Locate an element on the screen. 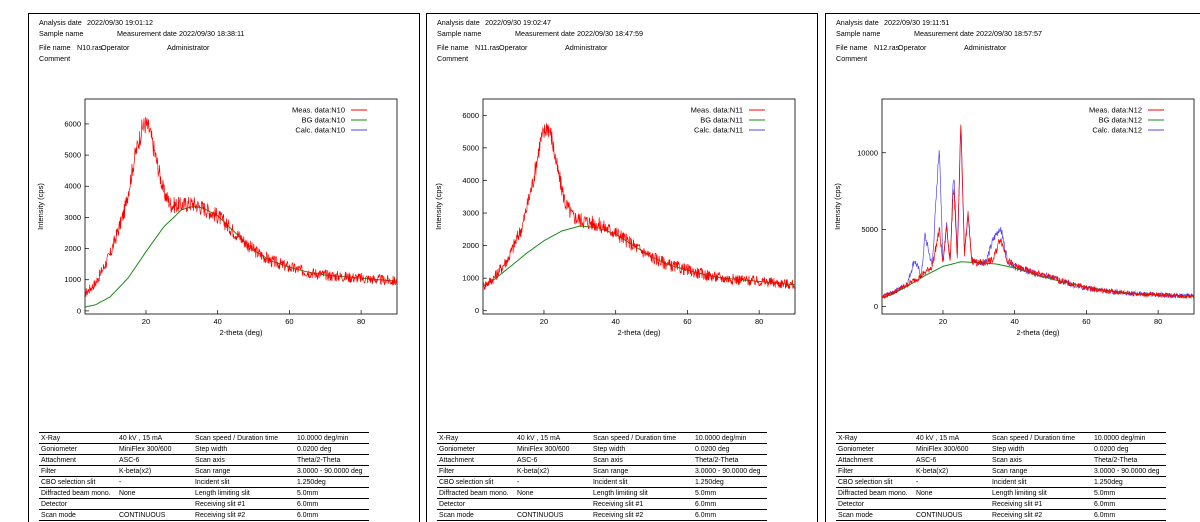  y-tick-label: 1000 is located at coordinates (72, 279).